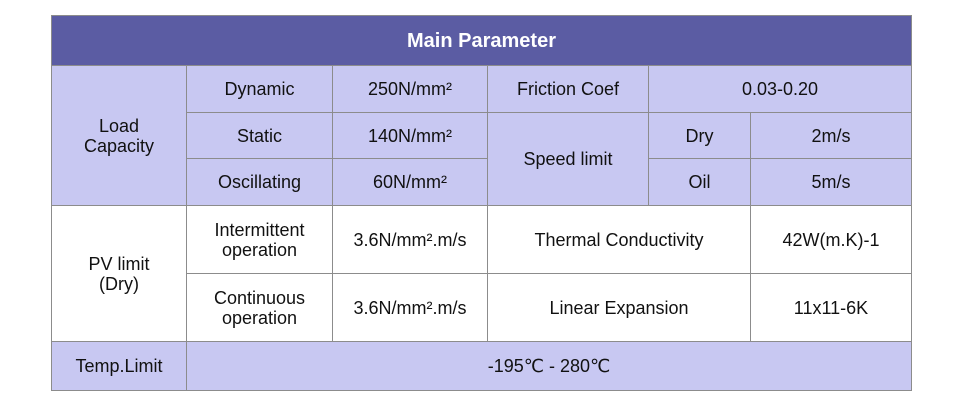  What do you see at coordinates (619, 239) in the screenshot?
I see `cell: Thermal Conductivity` at bounding box center [619, 239].